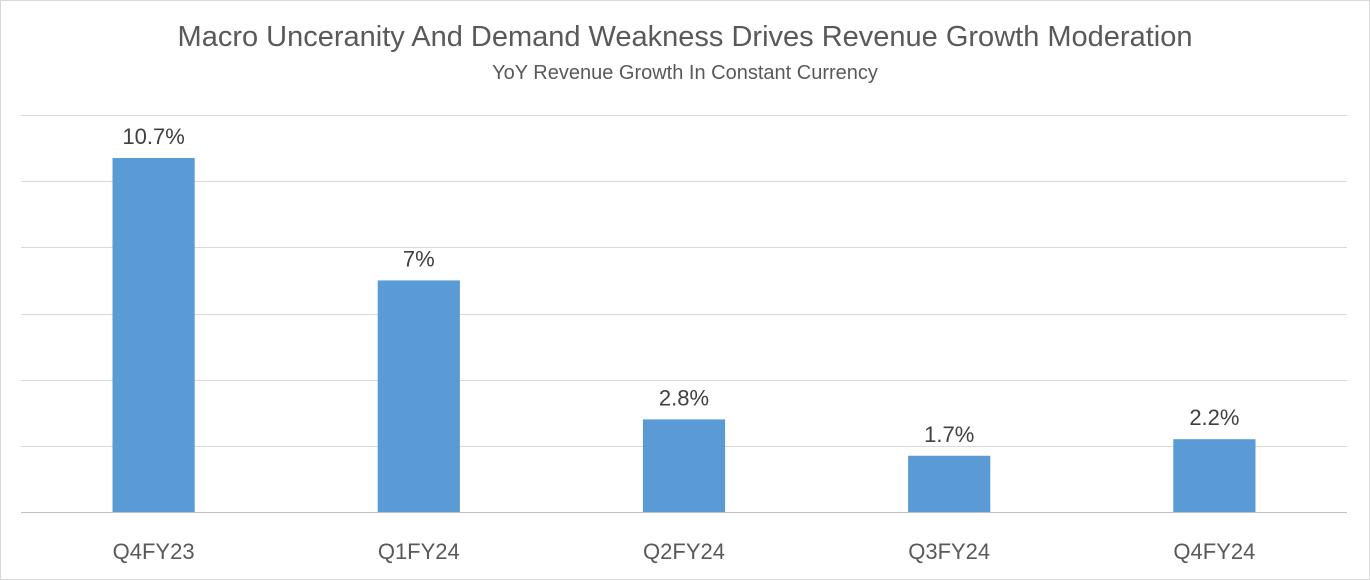 This screenshot has width=1370, height=580. I want to click on bar-q3fy24, so click(949, 483).